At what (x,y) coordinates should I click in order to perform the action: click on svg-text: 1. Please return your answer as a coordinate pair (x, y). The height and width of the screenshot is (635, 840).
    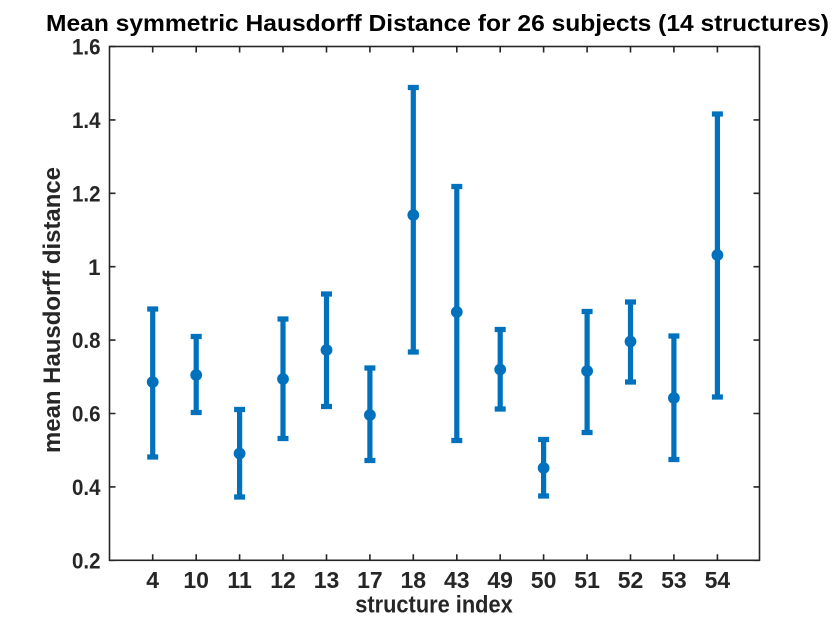
    Looking at the image, I should click on (94, 267).